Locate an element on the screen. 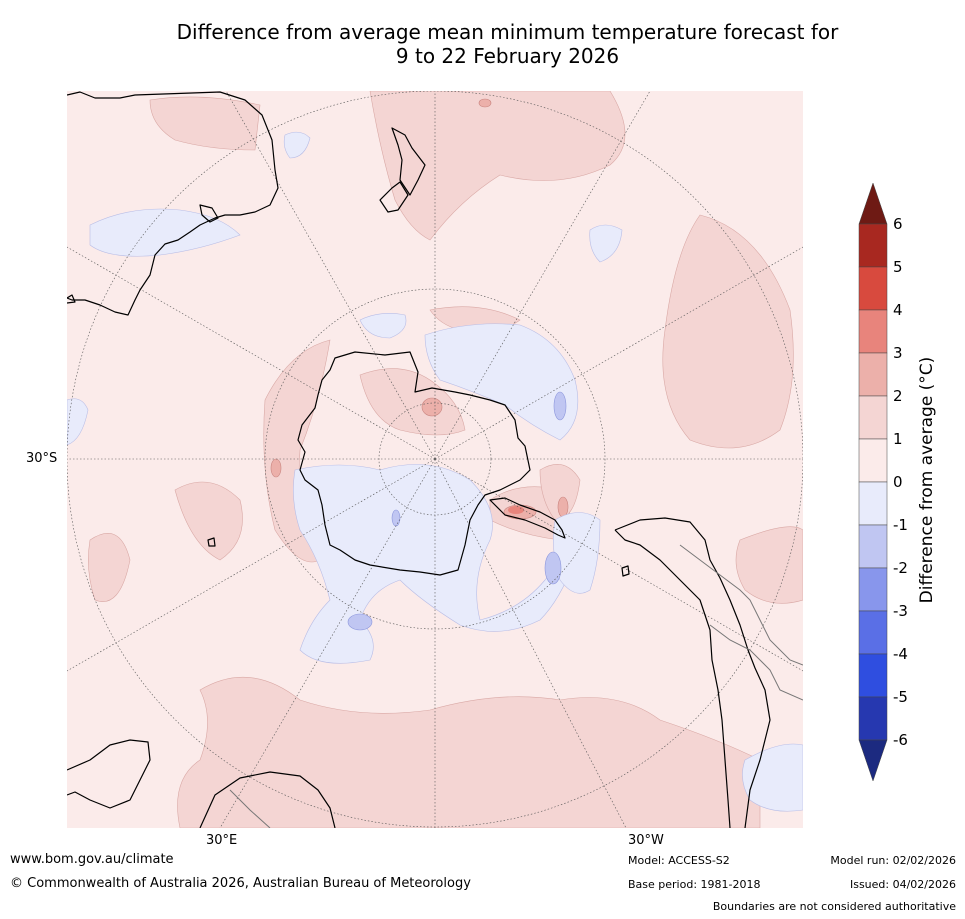 Image resolution: width=965 pixels, height=919 pixels. madagascar-coastline is located at coordinates (267, 799).